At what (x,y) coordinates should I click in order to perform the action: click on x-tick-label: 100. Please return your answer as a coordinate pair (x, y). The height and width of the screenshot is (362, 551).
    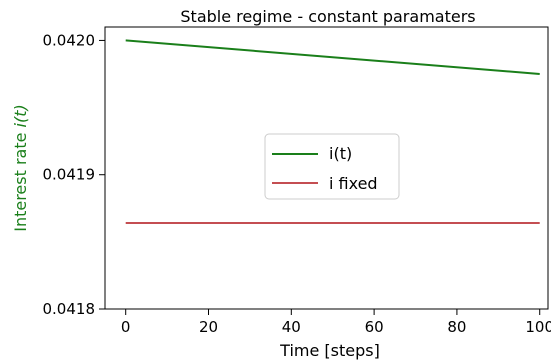
    Looking at the image, I should click on (538, 327).